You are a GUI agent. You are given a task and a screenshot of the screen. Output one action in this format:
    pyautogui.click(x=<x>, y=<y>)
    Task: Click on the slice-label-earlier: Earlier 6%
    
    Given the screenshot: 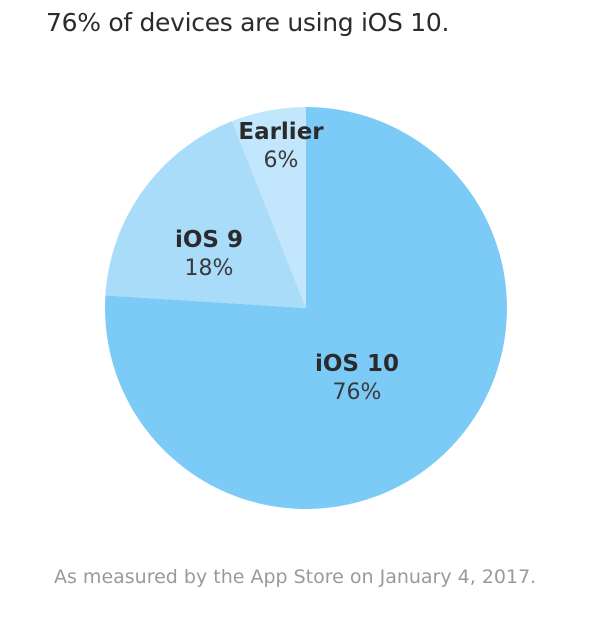 What is the action you would take?
    pyautogui.click(x=280, y=146)
    